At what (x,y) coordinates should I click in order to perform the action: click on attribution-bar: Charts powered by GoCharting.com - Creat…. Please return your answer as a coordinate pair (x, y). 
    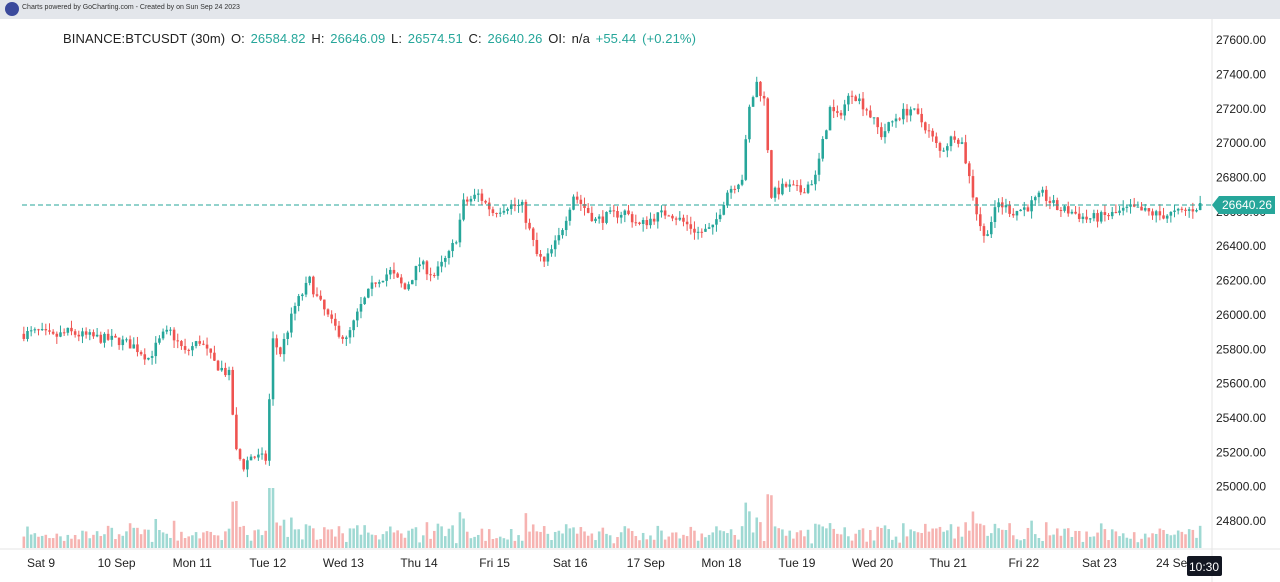
    Looking at the image, I should click on (640, 9).